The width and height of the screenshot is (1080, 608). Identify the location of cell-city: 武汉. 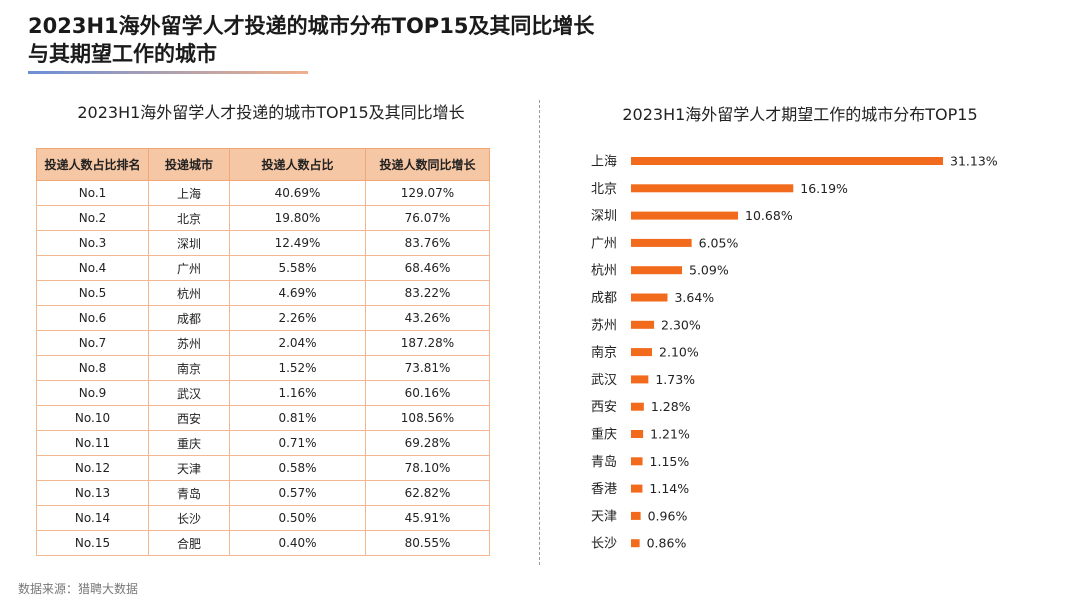
(189, 393).